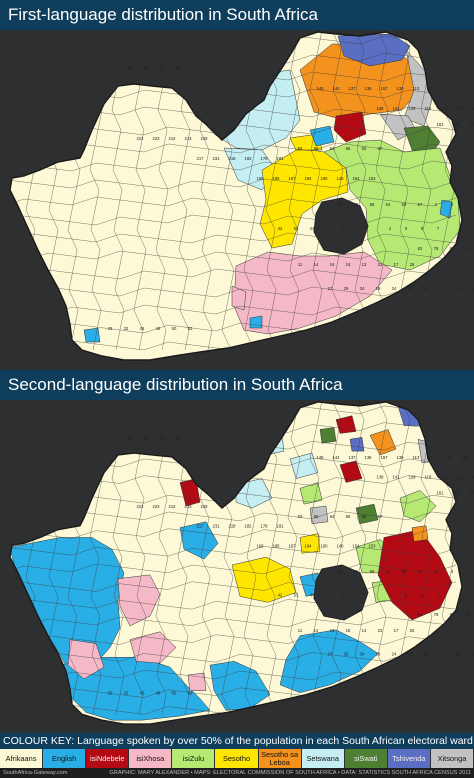 Image resolution: width=474 pixels, height=778 pixels. What do you see at coordinates (337, 457) in the screenshot?
I see `second-ward-label: 144` at bounding box center [337, 457].